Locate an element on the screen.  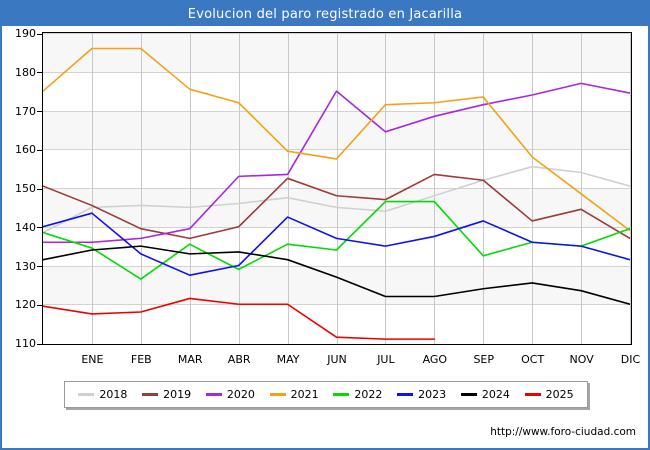
legend-item-2024: 2024 is located at coordinates (485, 394).